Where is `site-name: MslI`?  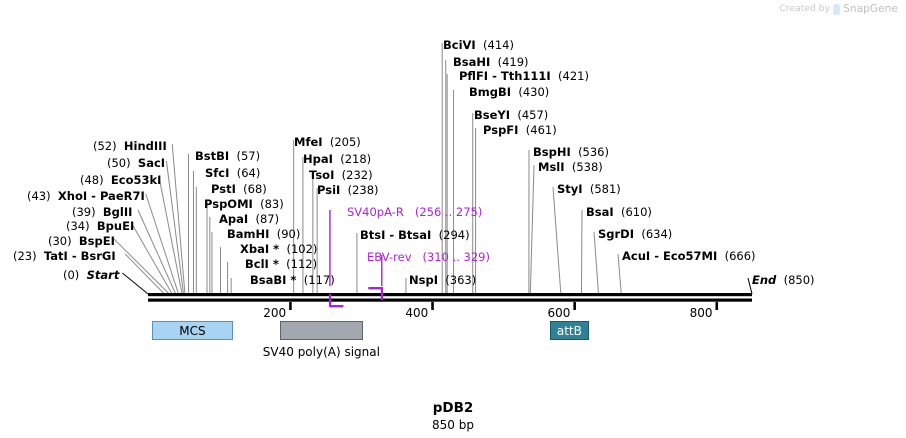 site-name: MslI is located at coordinates (551, 167).